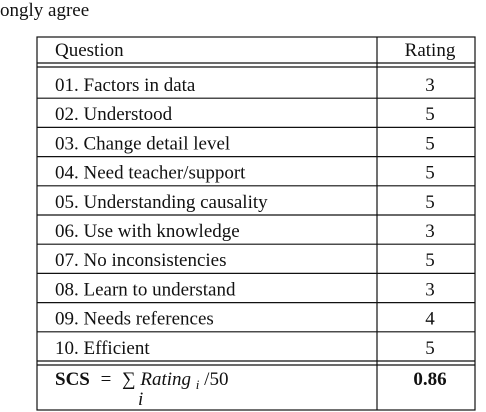 Image resolution: width=486 pixels, height=412 pixels. Describe the element at coordinates (72, 379) in the screenshot. I see `formula-part: SCS` at that location.